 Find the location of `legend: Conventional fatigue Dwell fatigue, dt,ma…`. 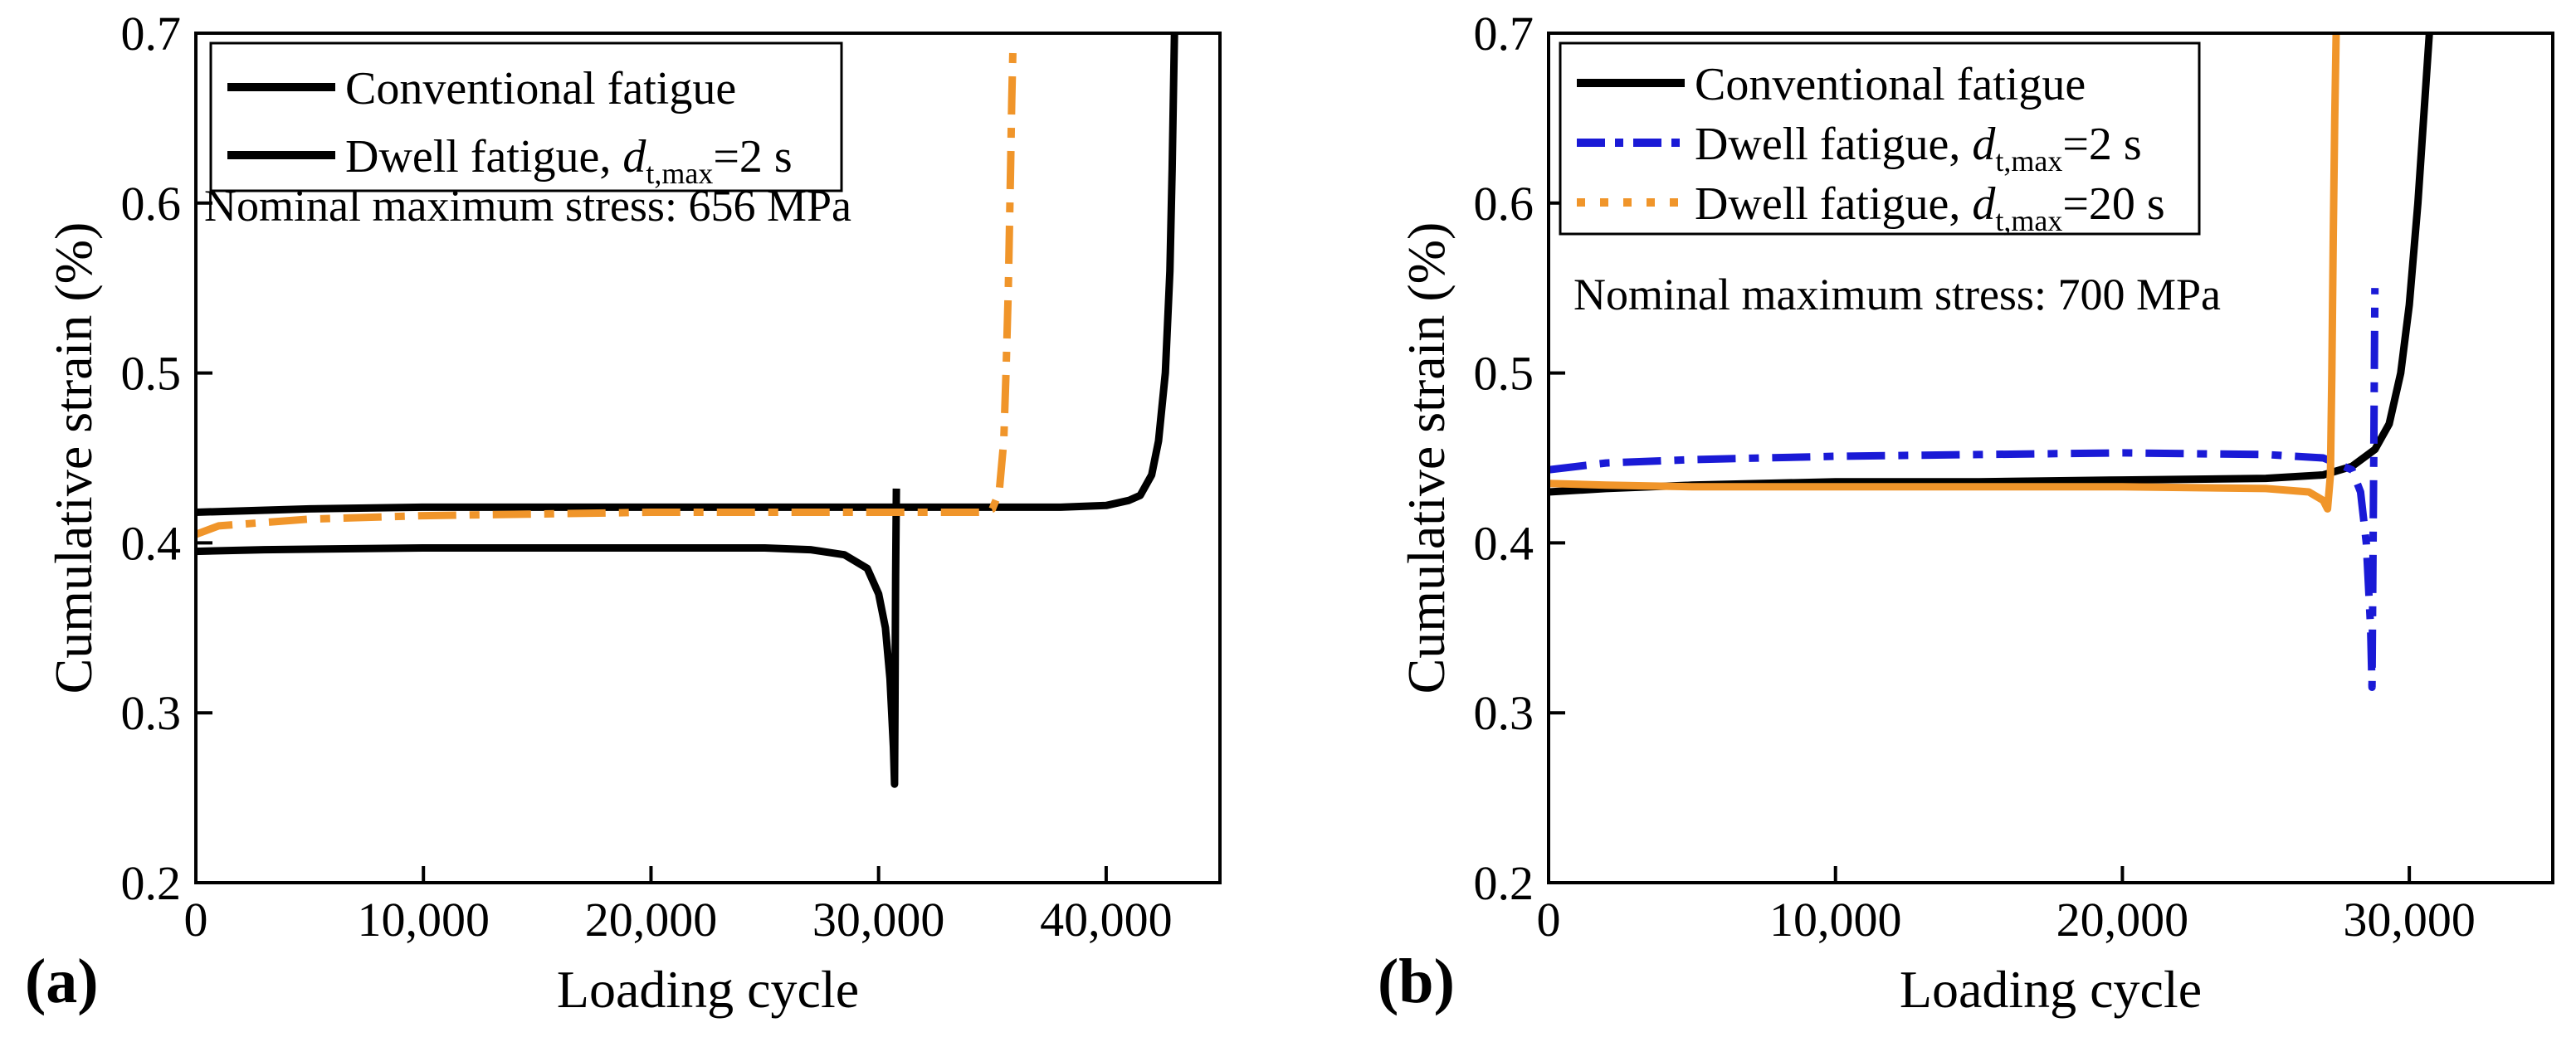

legend: Conventional fatigue Dwell fatigue, dt,ma… is located at coordinates (526, 116).